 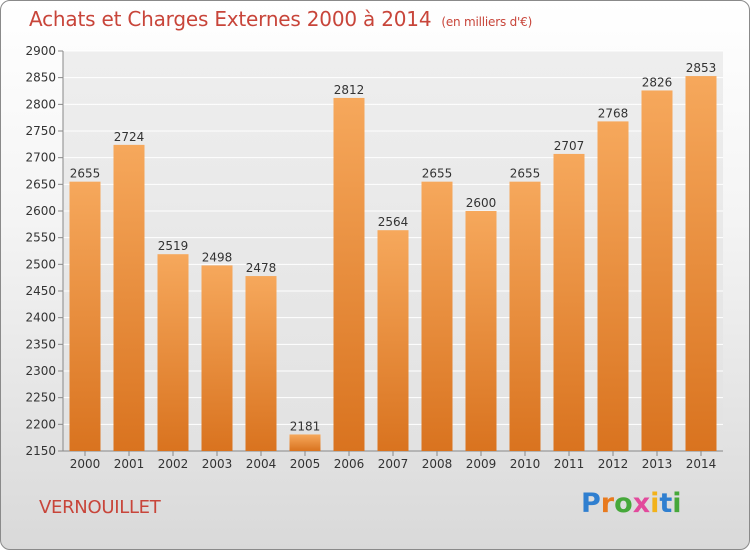 I want to click on x-tick-label-2007: 2007, so click(x=393, y=464).